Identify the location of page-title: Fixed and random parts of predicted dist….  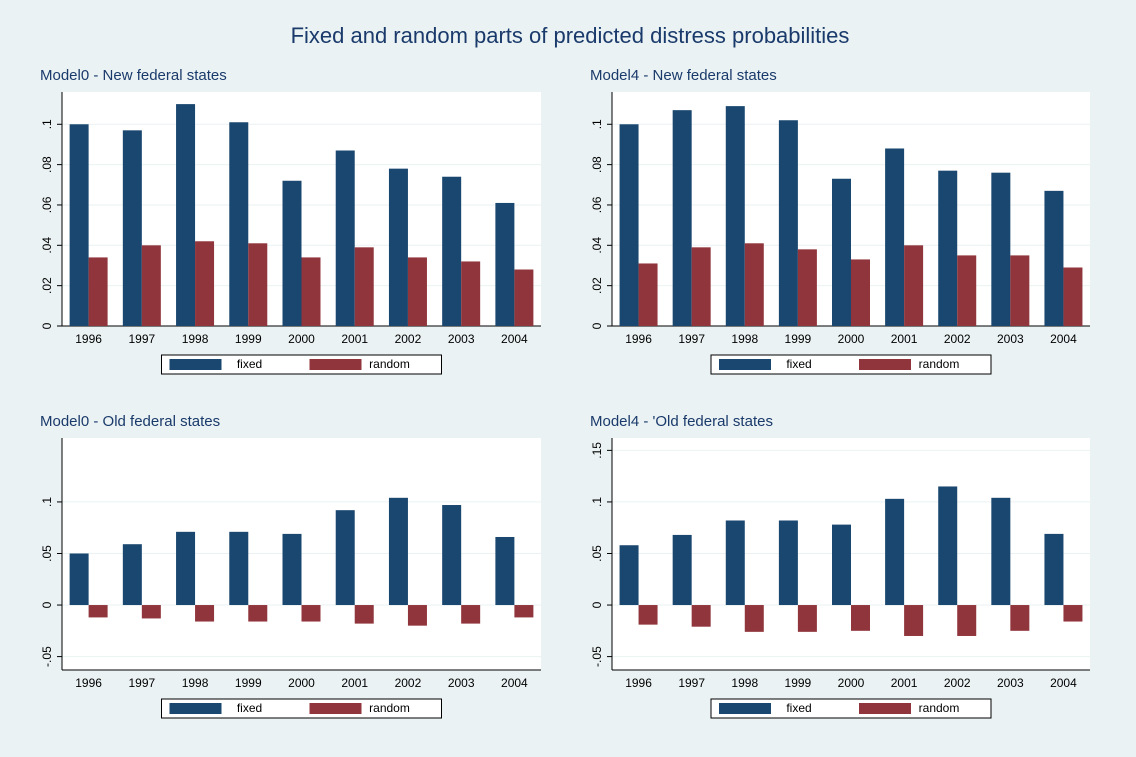
(570, 35).